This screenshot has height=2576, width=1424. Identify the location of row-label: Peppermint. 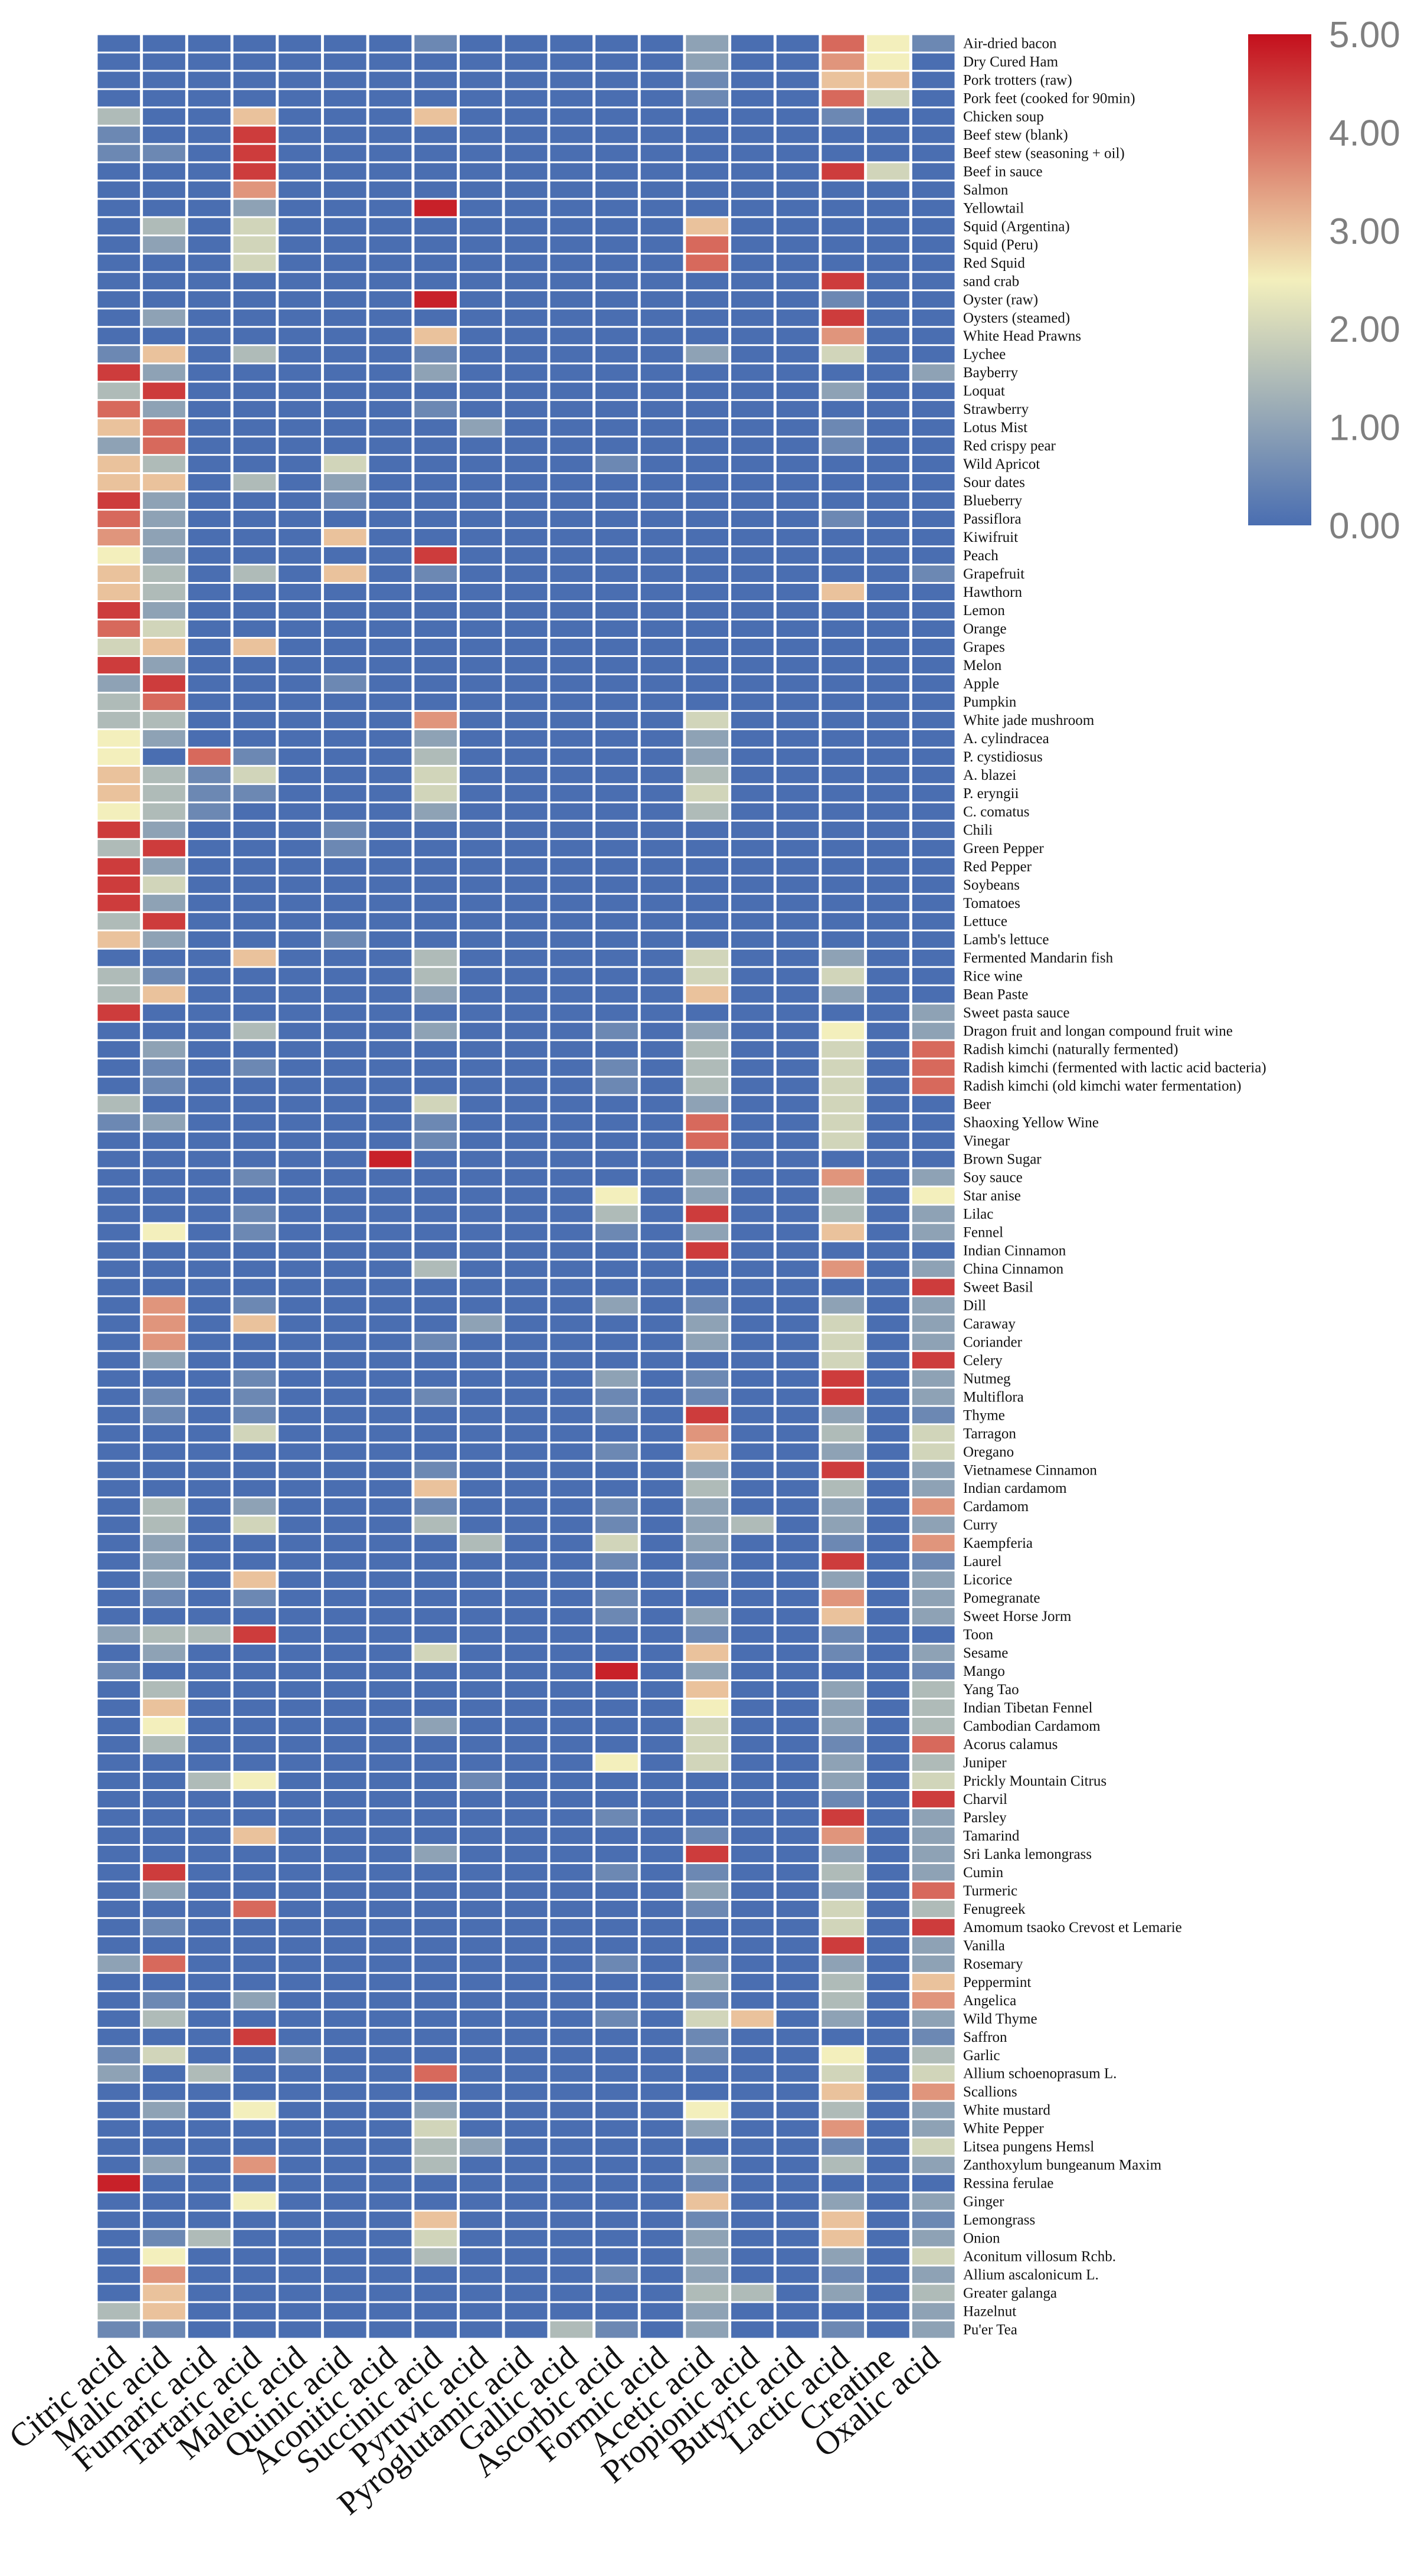
(997, 1982).